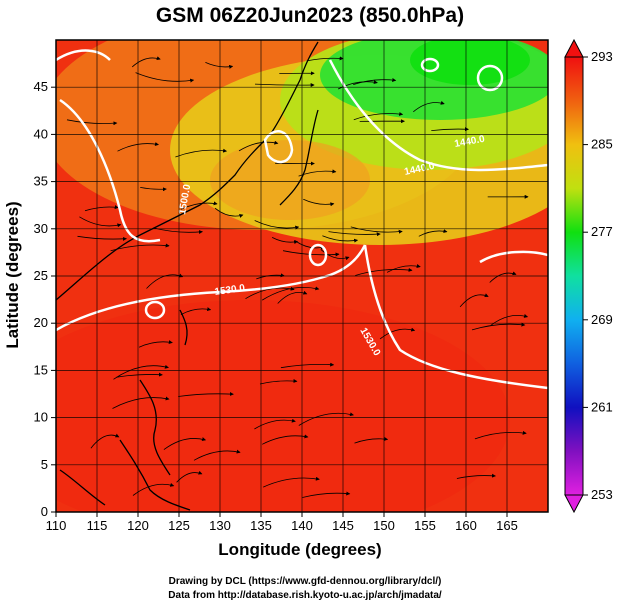  Describe the element at coordinates (574, 48) in the screenshot. I see `colorbar-top-cap` at that location.